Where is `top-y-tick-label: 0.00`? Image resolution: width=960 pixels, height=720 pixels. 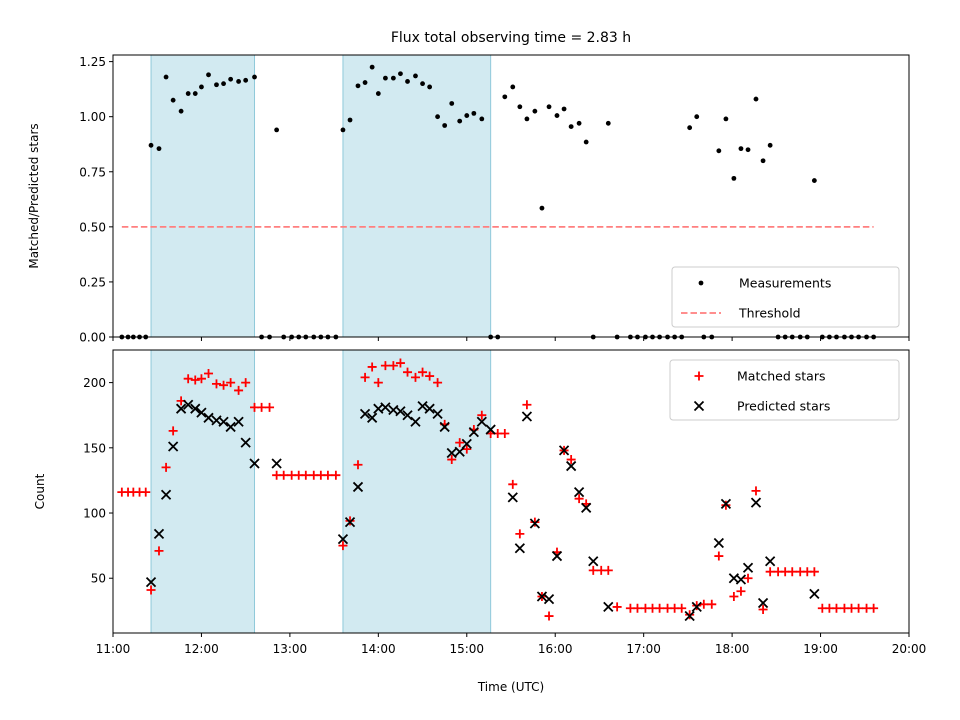
top-y-tick-label: 0.00 is located at coordinates (92, 338).